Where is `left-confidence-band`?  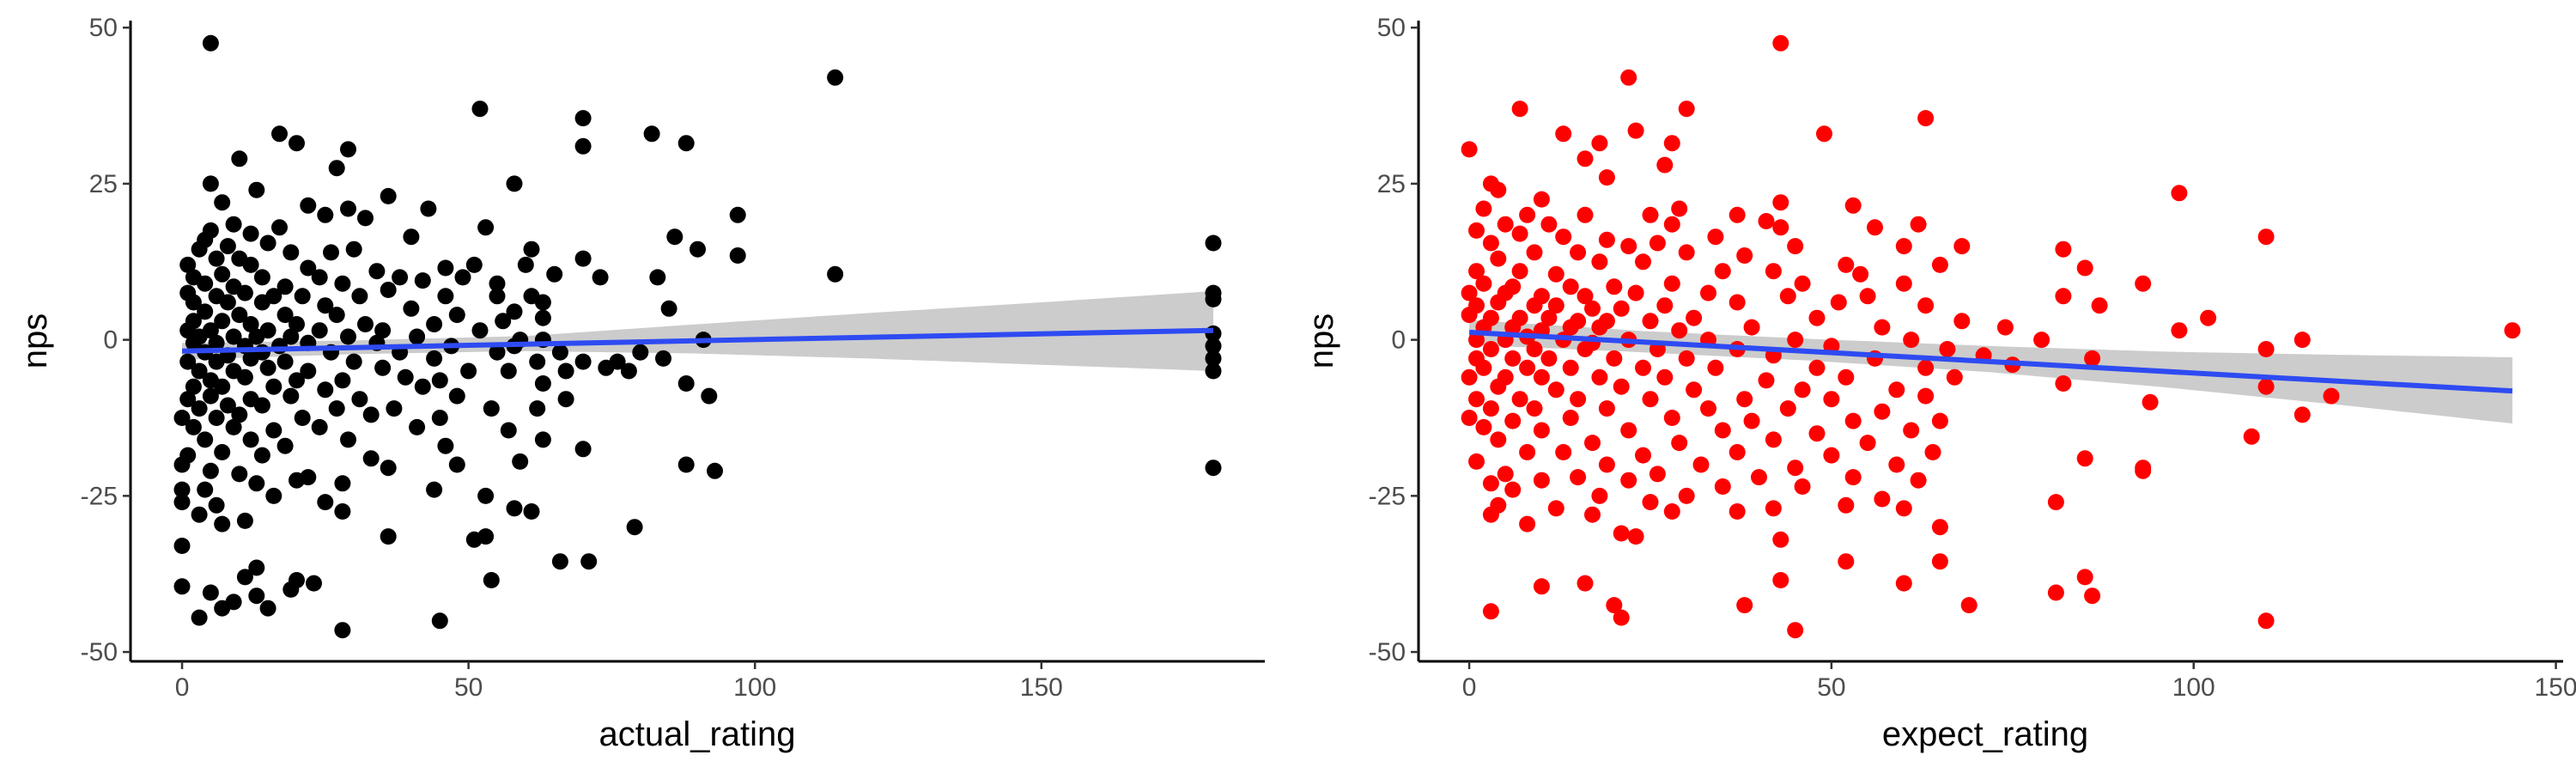 left-confidence-band is located at coordinates (697, 330).